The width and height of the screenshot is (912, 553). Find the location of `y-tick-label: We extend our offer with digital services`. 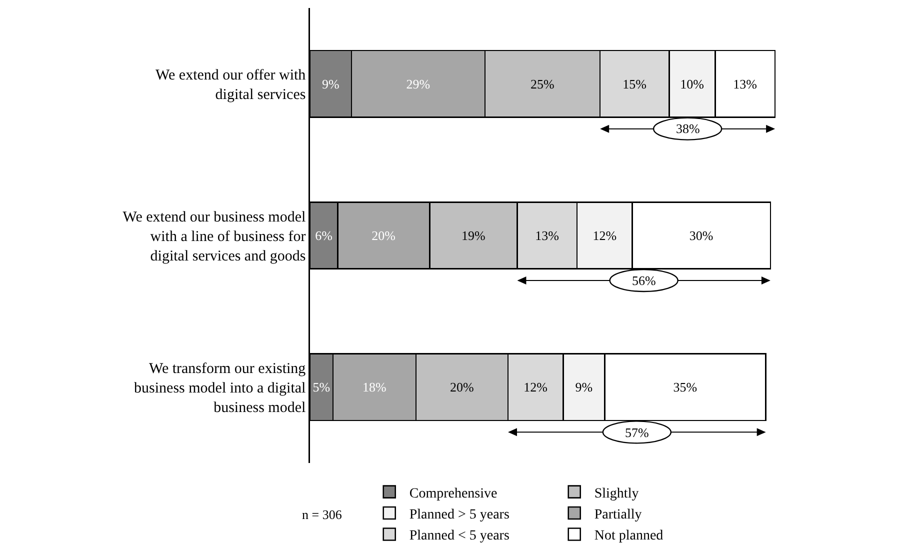

y-tick-label: We extend our offer with digital services is located at coordinates (231, 85).